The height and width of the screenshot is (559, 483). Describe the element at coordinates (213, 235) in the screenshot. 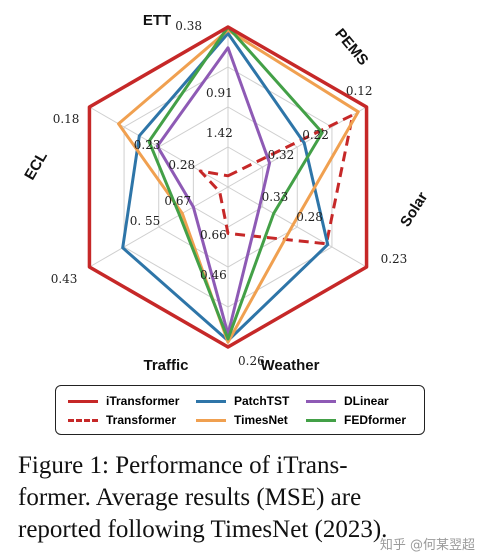

I see `tick-label: 0.66` at that location.